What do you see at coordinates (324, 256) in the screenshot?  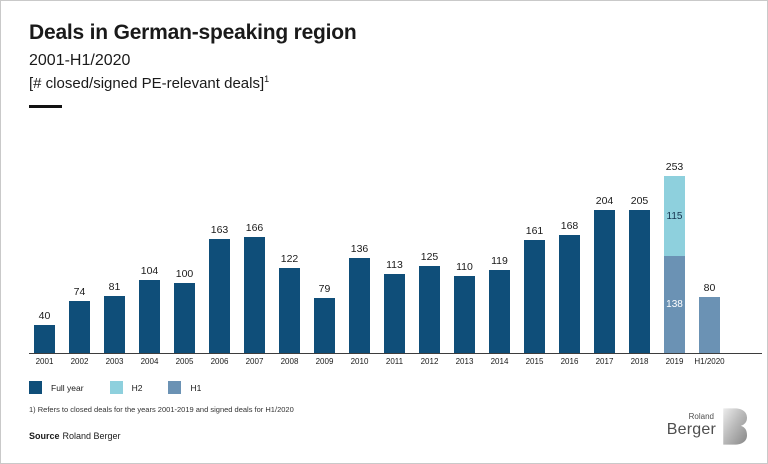 I see `chart-column: 79` at bounding box center [324, 256].